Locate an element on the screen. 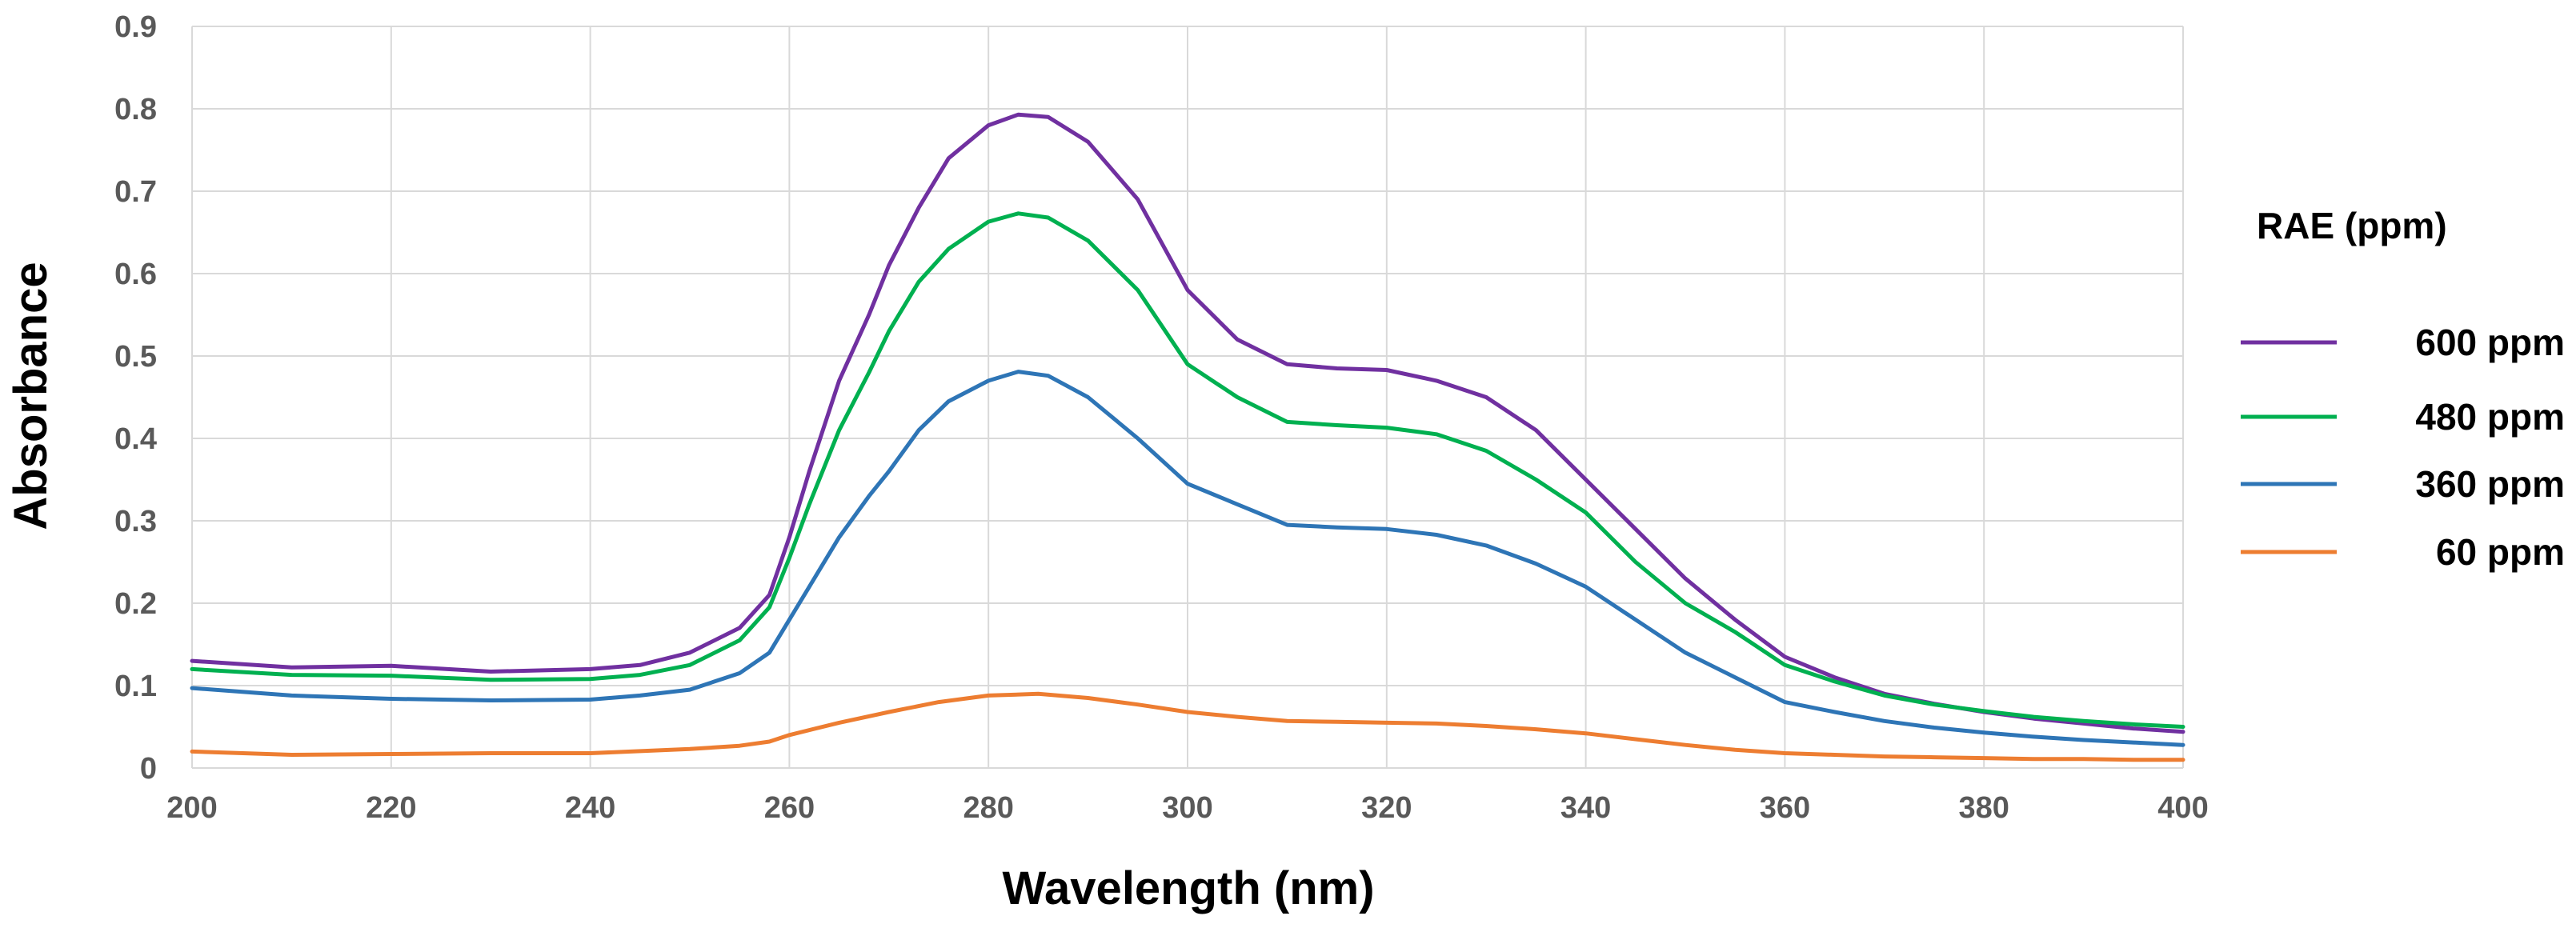 This screenshot has width=2576, height=928. y-tick-label: 0.1 is located at coordinates (135, 686).